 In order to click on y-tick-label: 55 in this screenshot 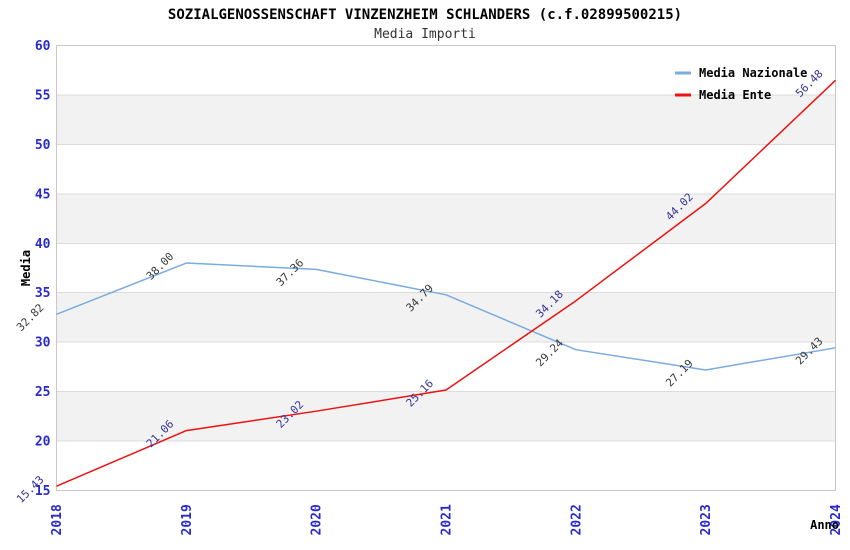, I will do `click(43, 95)`.